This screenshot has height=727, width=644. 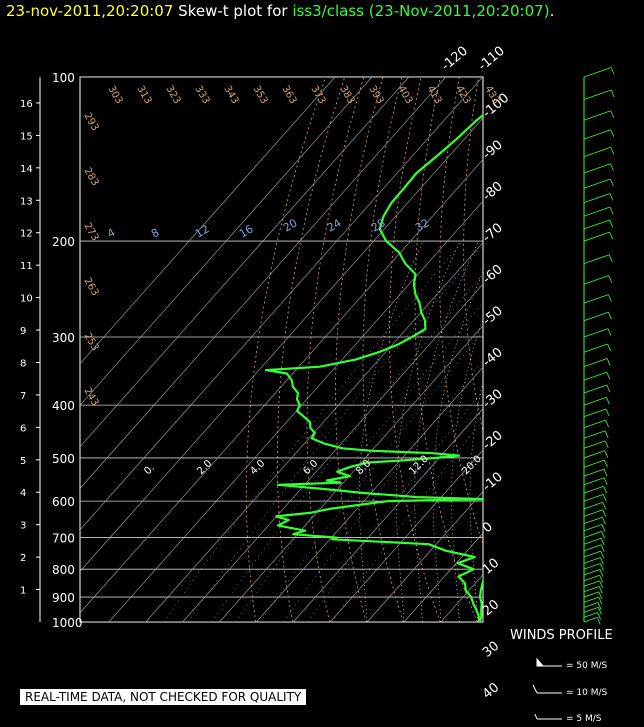 What do you see at coordinates (290, 225) in the screenshot?
I see `mixing-ratio-label-20: 20` at bounding box center [290, 225].